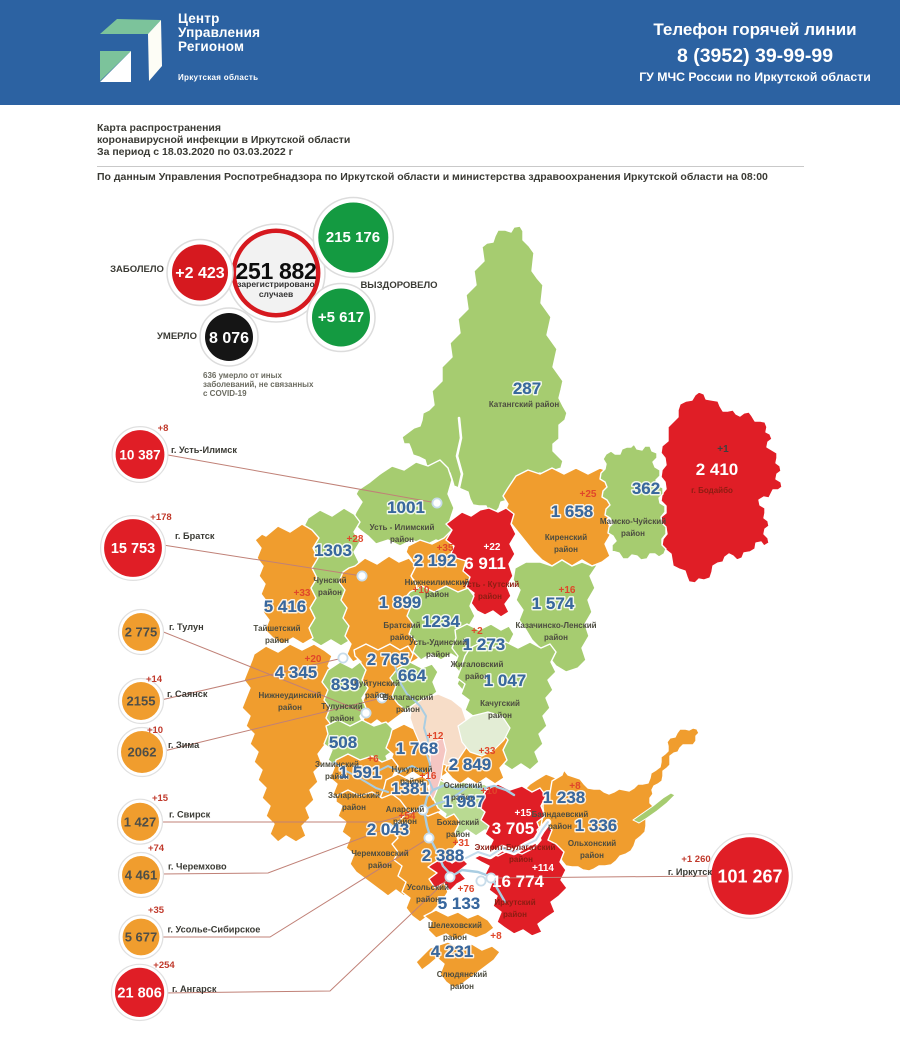 This screenshot has width=900, height=1048. I want to click on svg-text: 2 192, so click(435, 560).